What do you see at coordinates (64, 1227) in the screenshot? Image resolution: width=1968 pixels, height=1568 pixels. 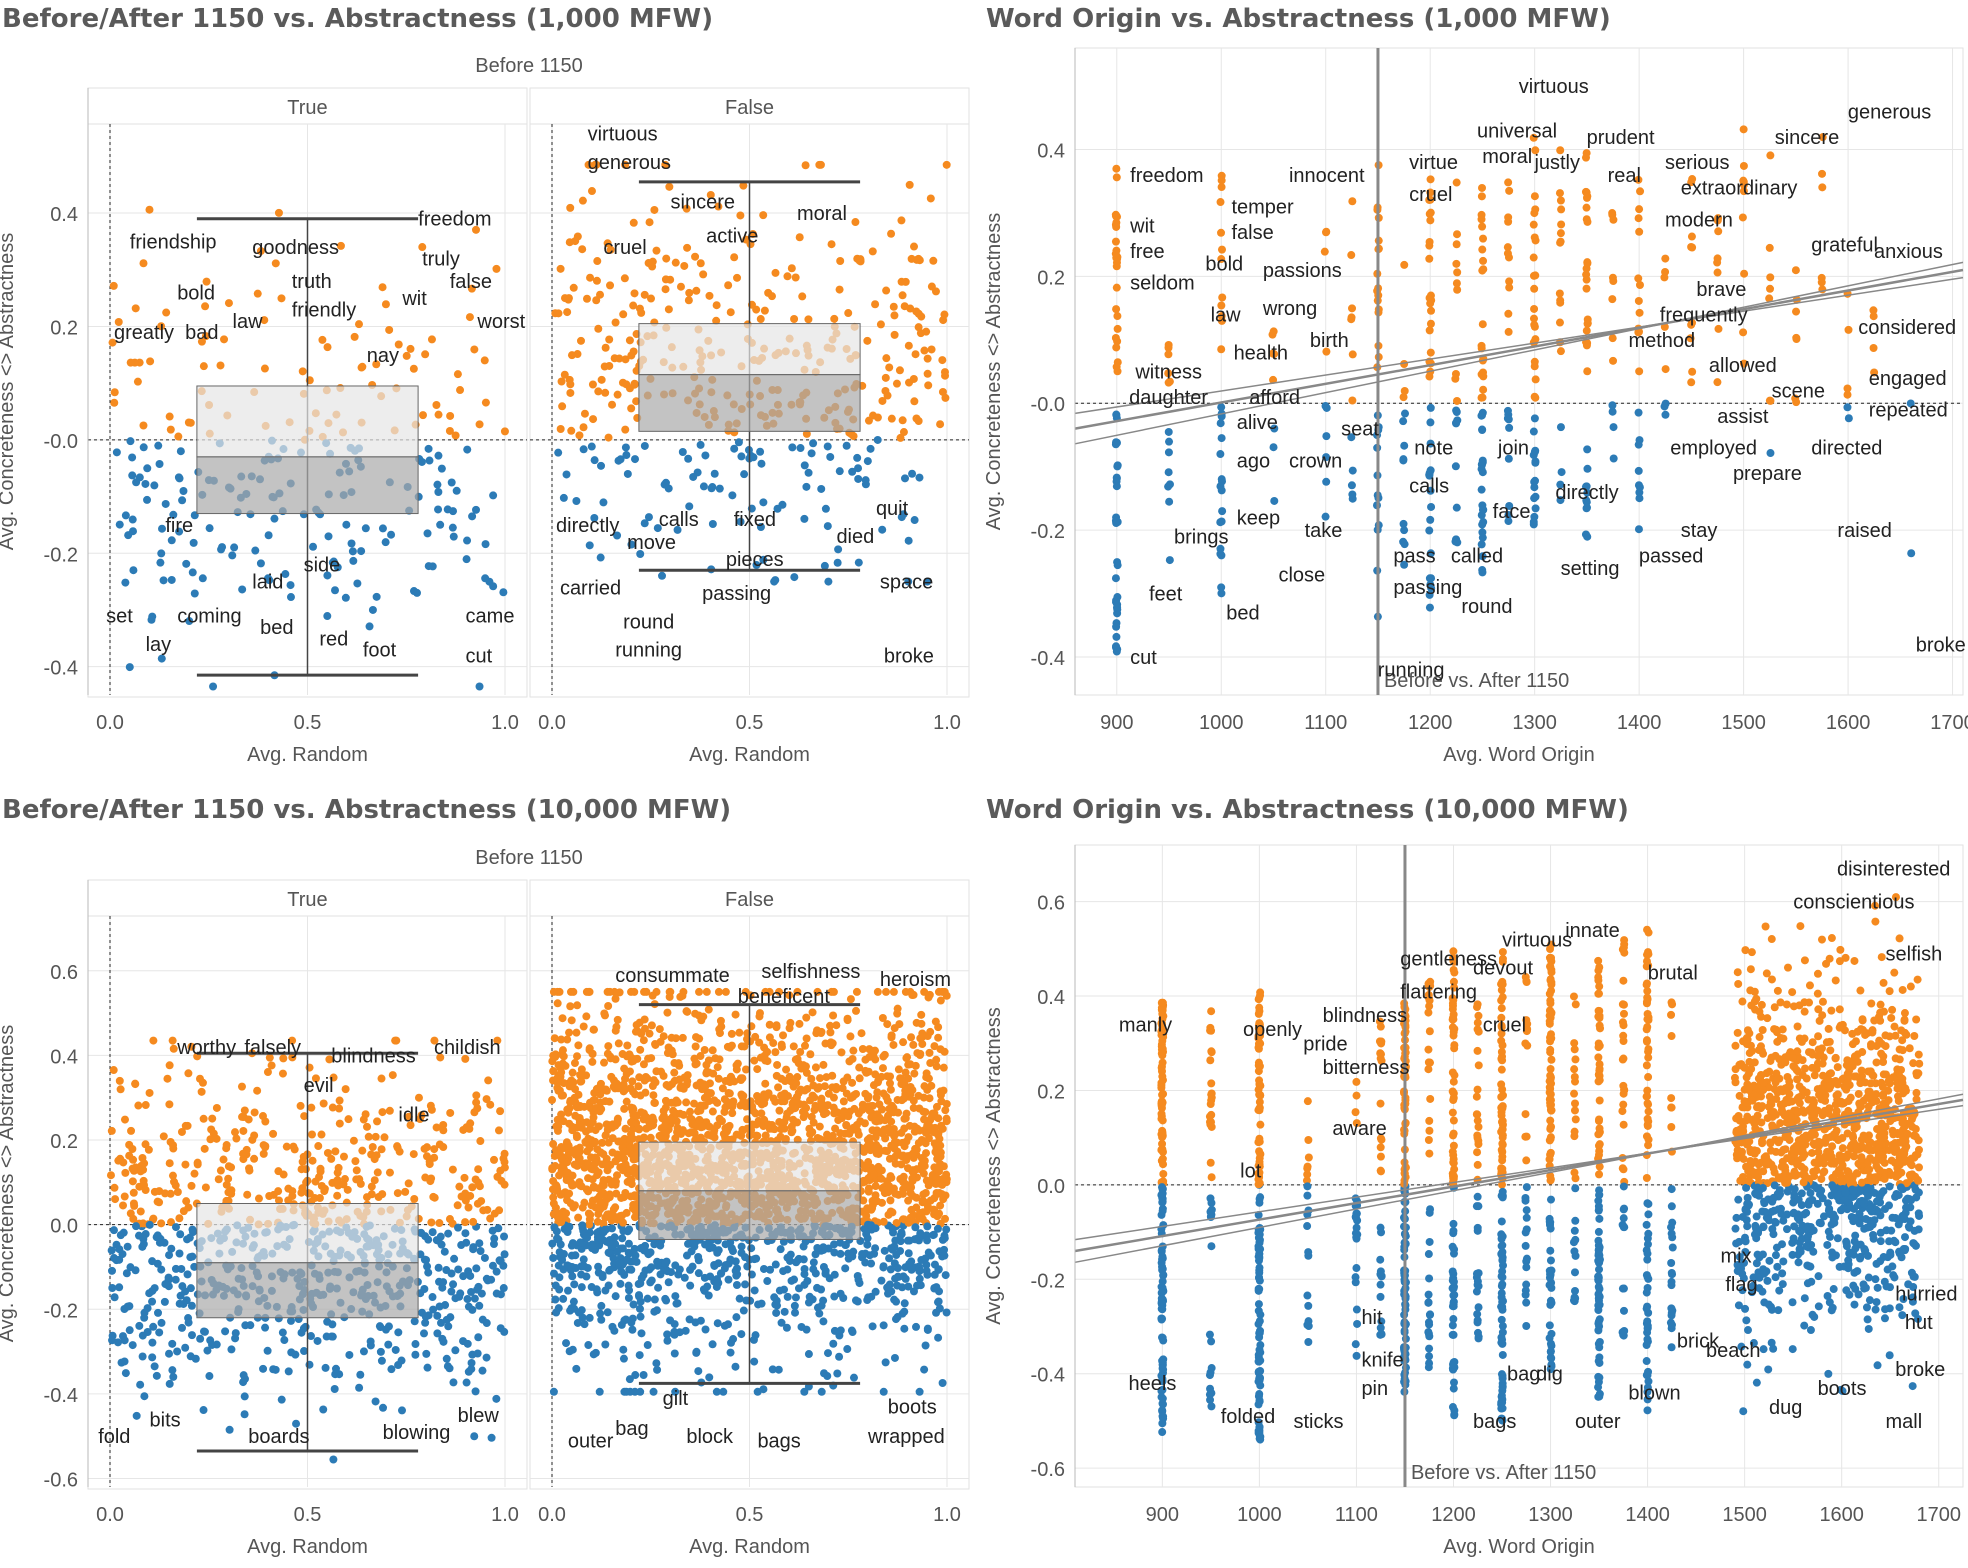 I see `y-tick-label: 0.0` at bounding box center [64, 1227].